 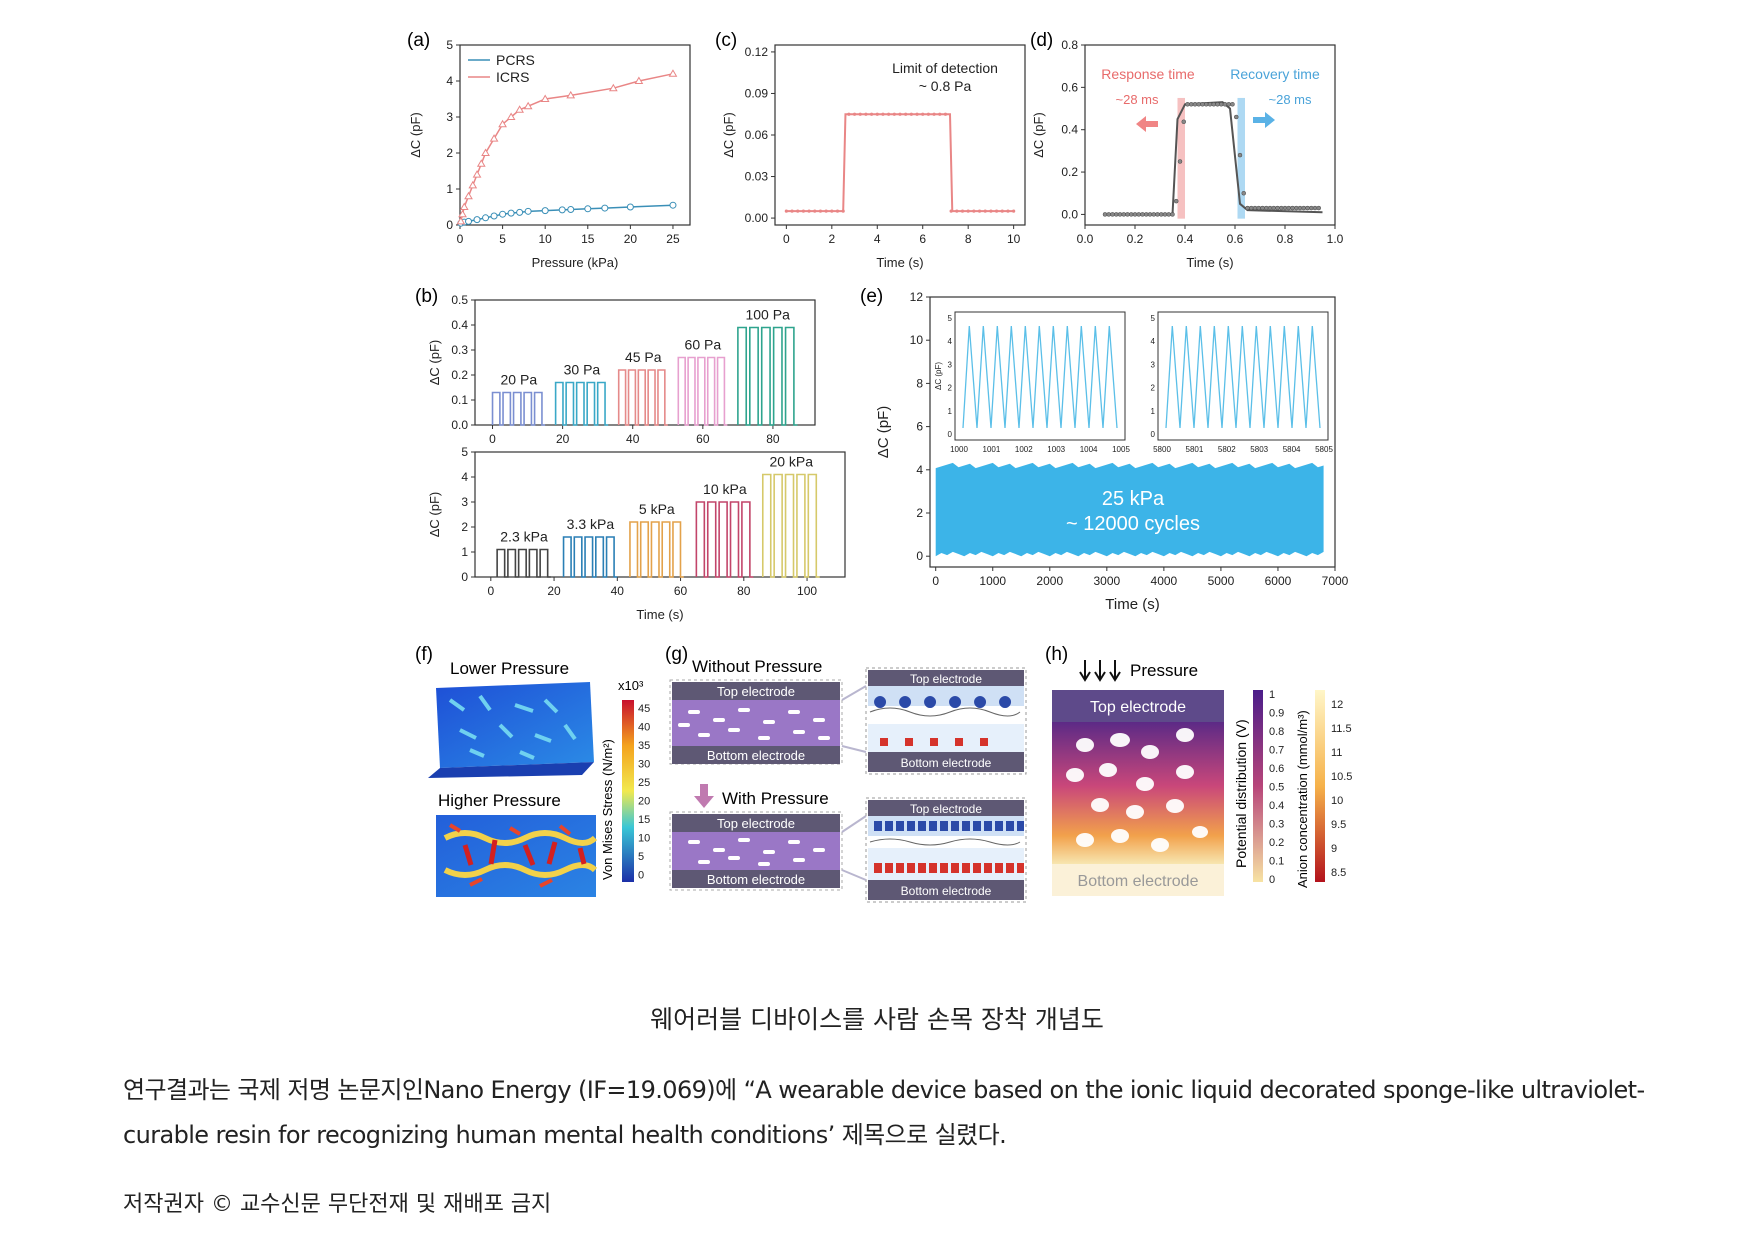 I want to click on pressure-arrow-icon, so click(x=704, y=796).